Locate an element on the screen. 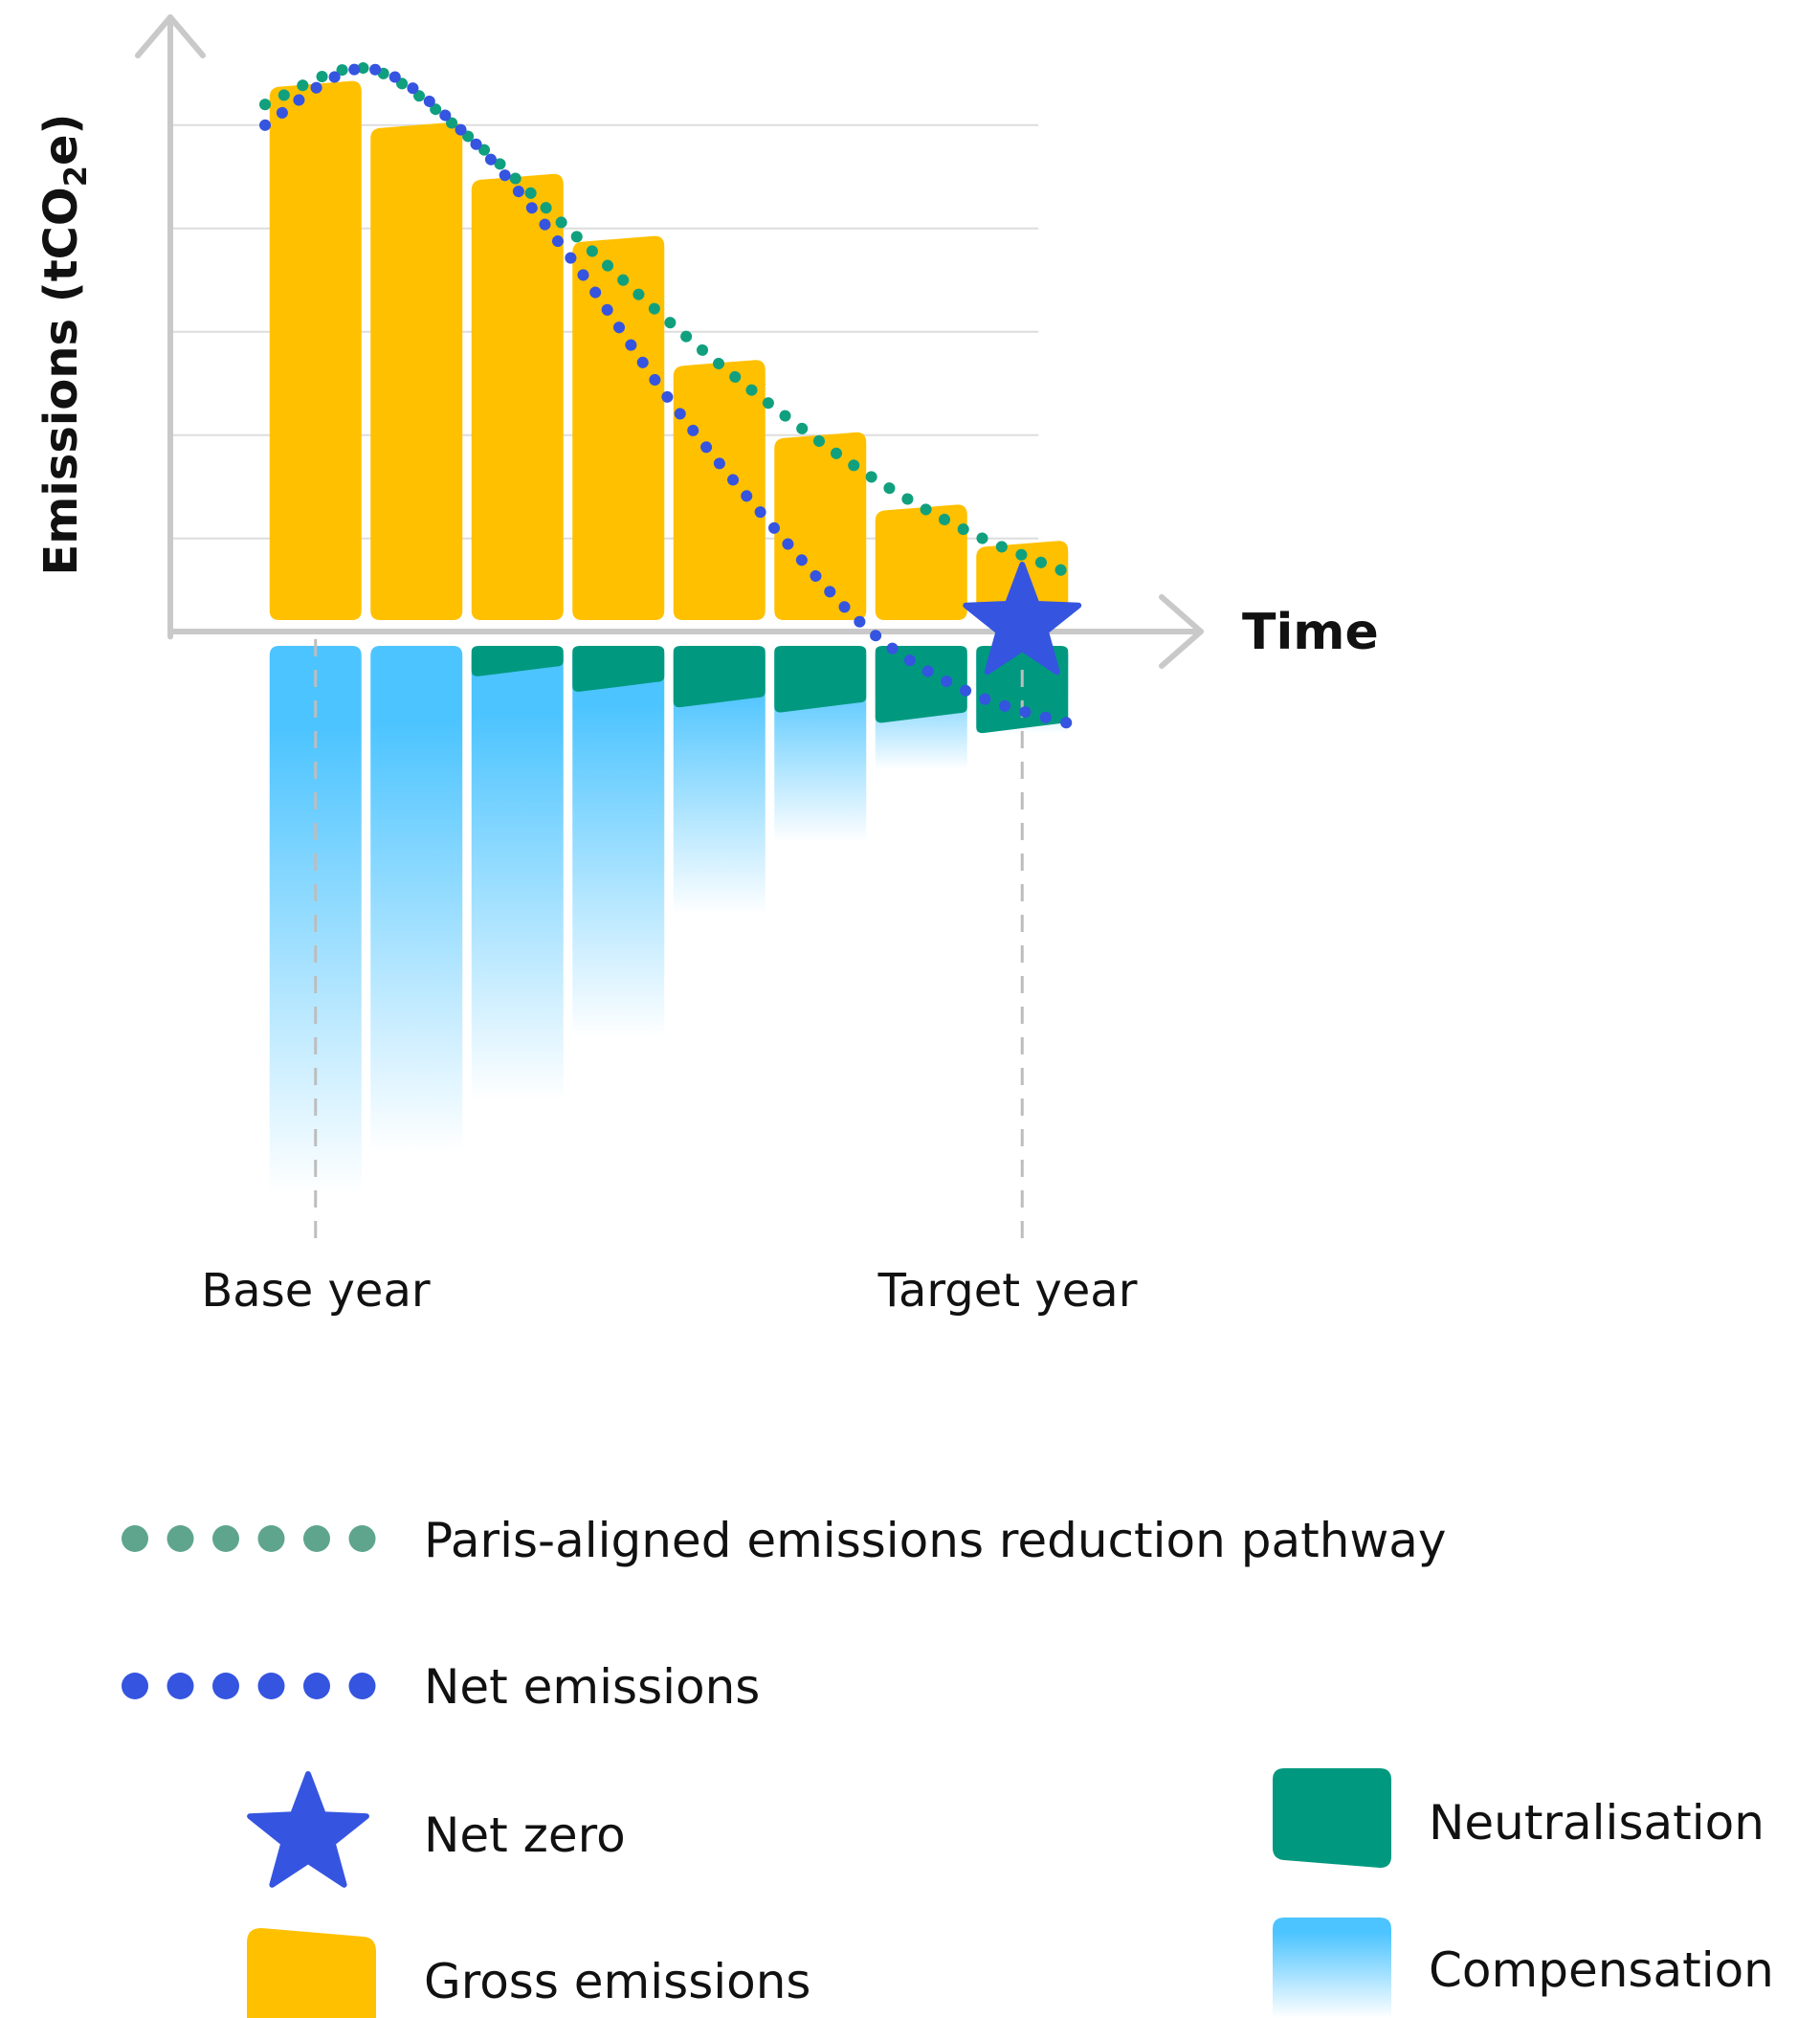 The width and height of the screenshot is (1820, 2018). teal-bar-swatch is located at coordinates (1332, 1818).